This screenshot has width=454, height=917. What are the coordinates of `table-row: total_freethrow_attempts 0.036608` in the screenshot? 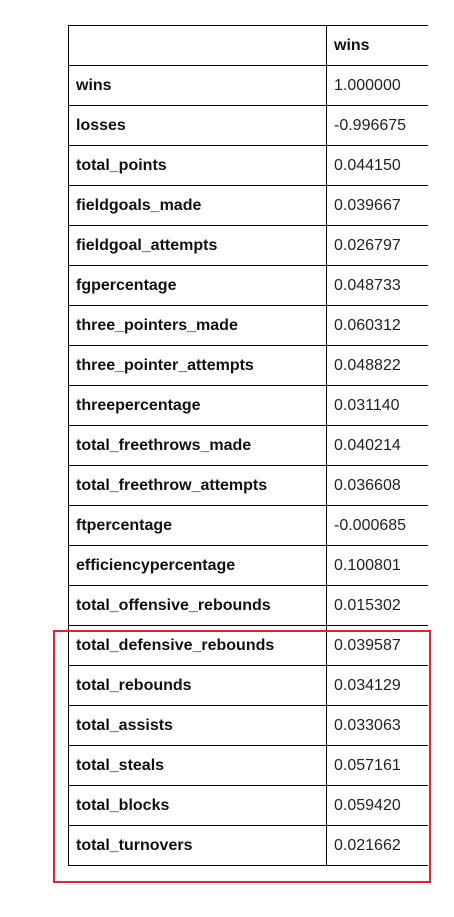 It's located at (249, 485).